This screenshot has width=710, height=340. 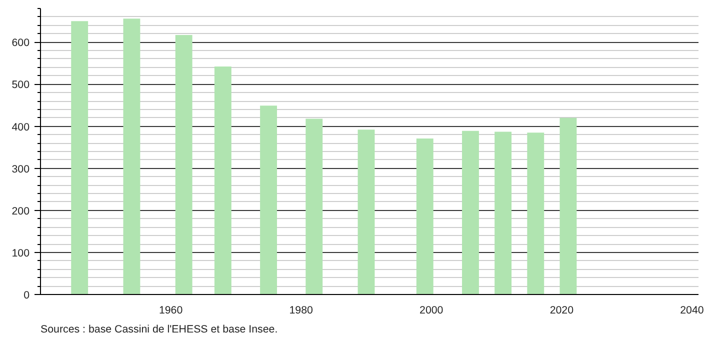 What do you see at coordinates (21, 253) in the screenshot?
I see `y-tick-label: 100` at bounding box center [21, 253].